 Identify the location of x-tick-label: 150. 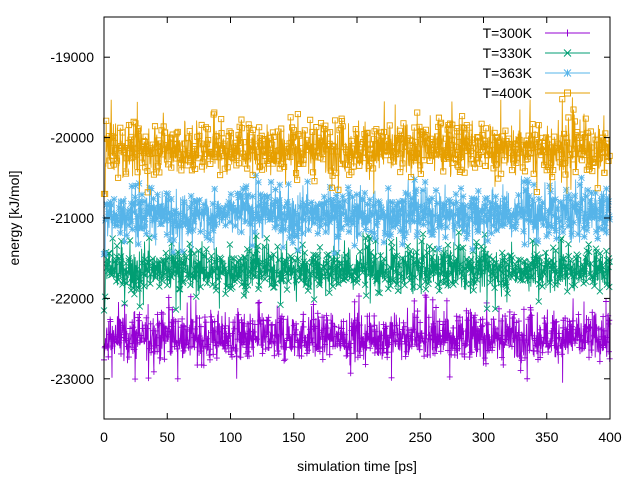
(294, 437).